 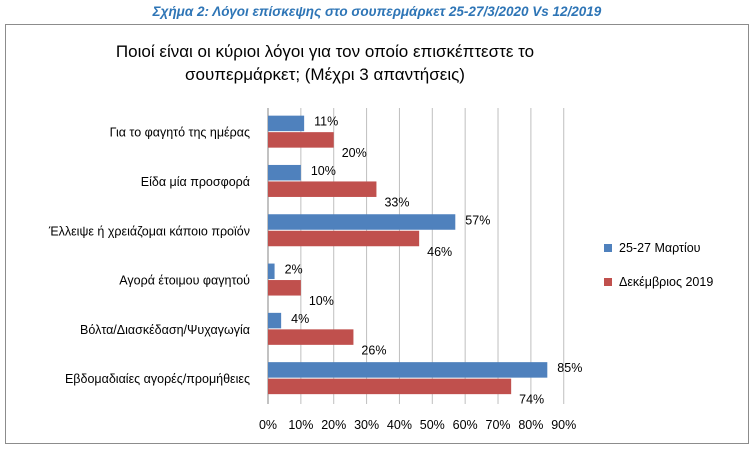 I want to click on x-tick-label: 0%, so click(x=268, y=425).